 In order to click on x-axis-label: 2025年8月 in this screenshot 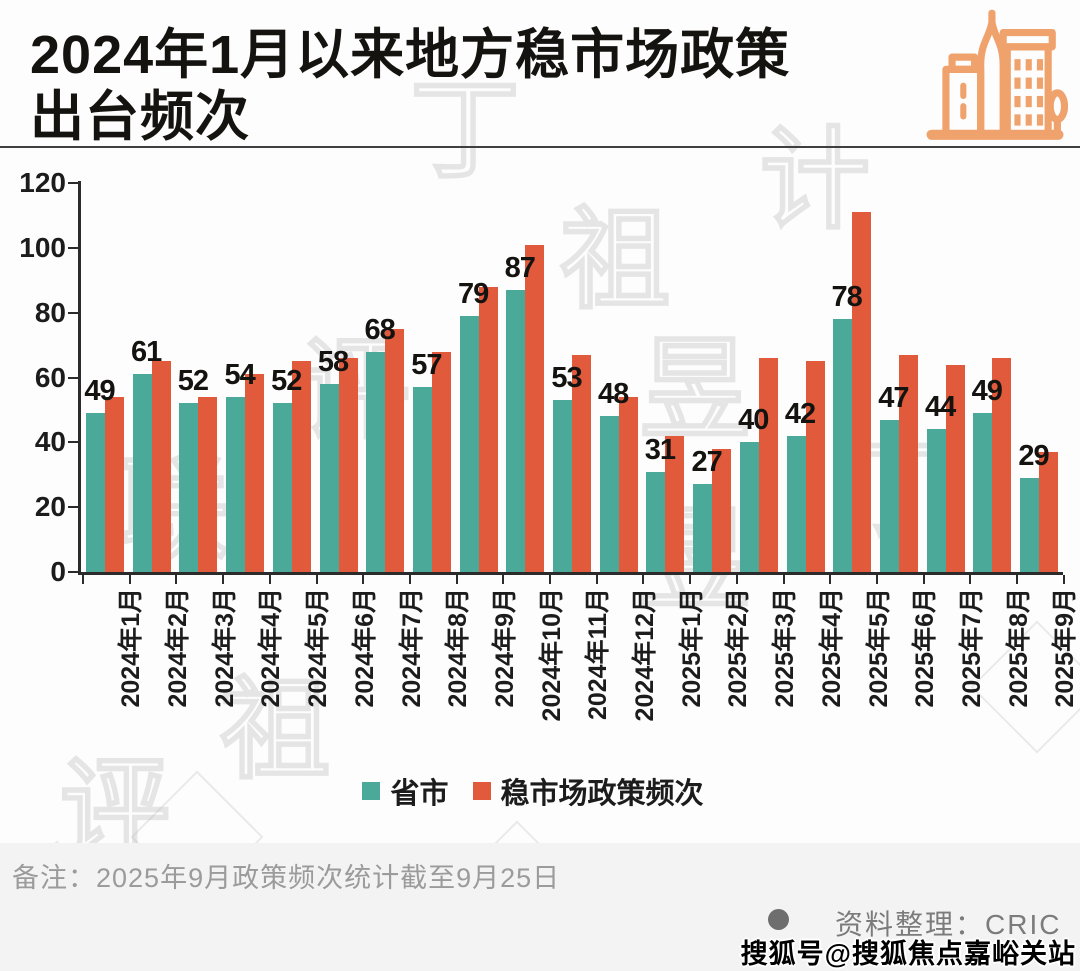, I will do `click(1018, 648)`.